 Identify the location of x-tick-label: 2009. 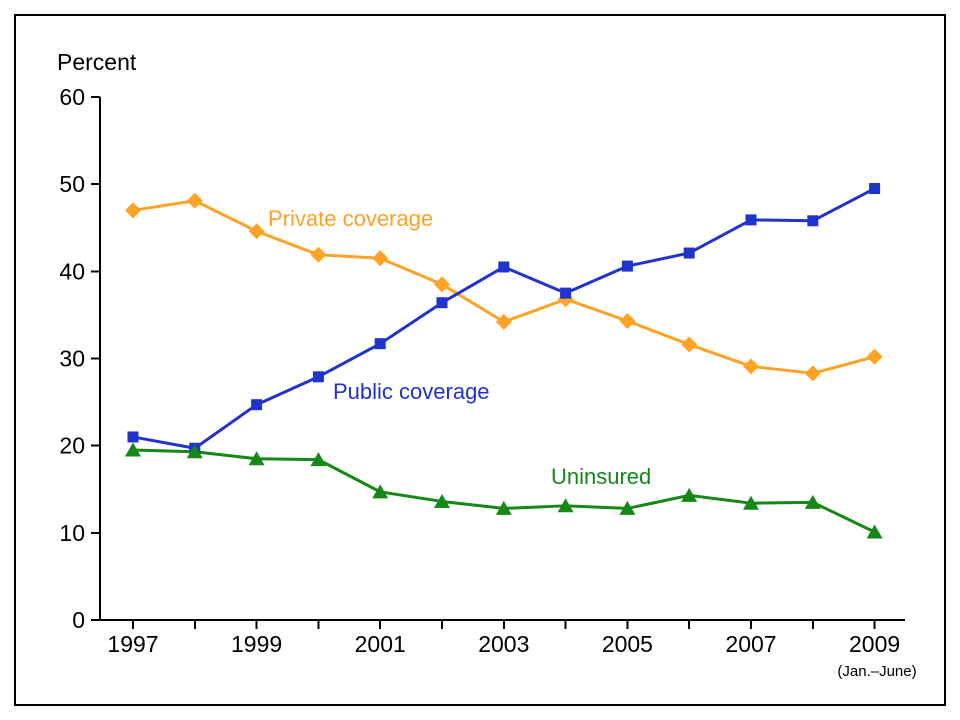
(874, 644).